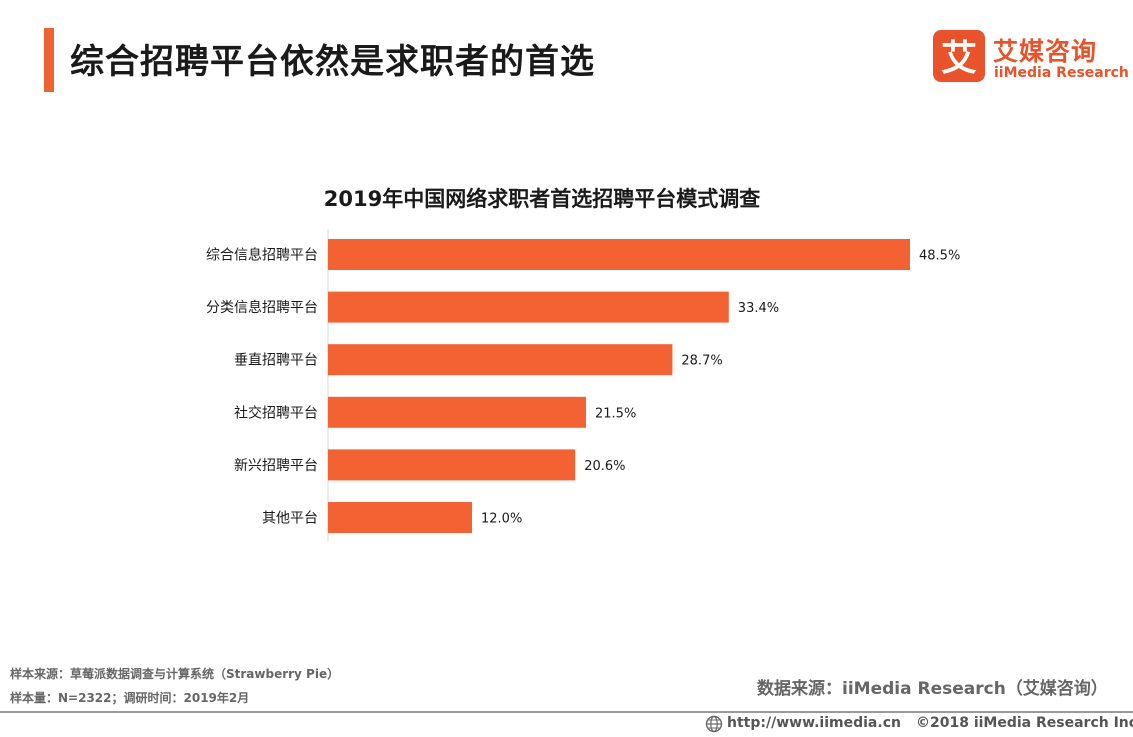 The width and height of the screenshot is (1133, 737). I want to click on iimedia-logo: 艾 艾媒咨询 iiMedia Research, so click(1031, 58).